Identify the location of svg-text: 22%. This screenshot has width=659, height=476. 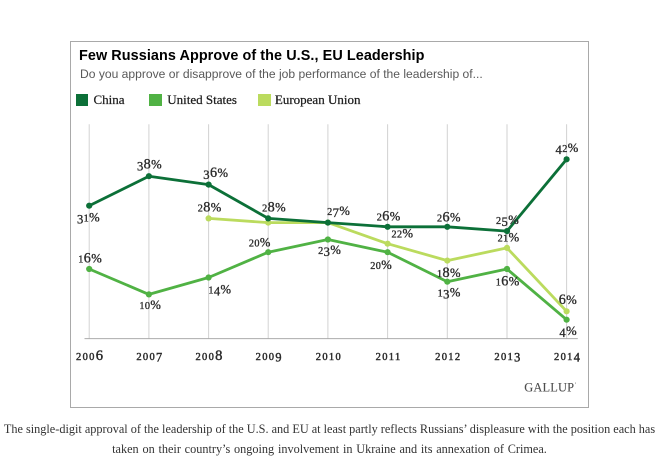
(403, 234).